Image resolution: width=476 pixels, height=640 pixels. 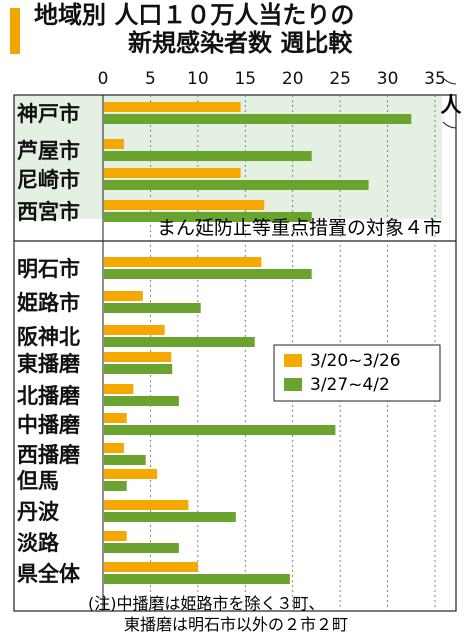 What do you see at coordinates (48, 114) in the screenshot?
I see `category-label: 神戸市` at bounding box center [48, 114].